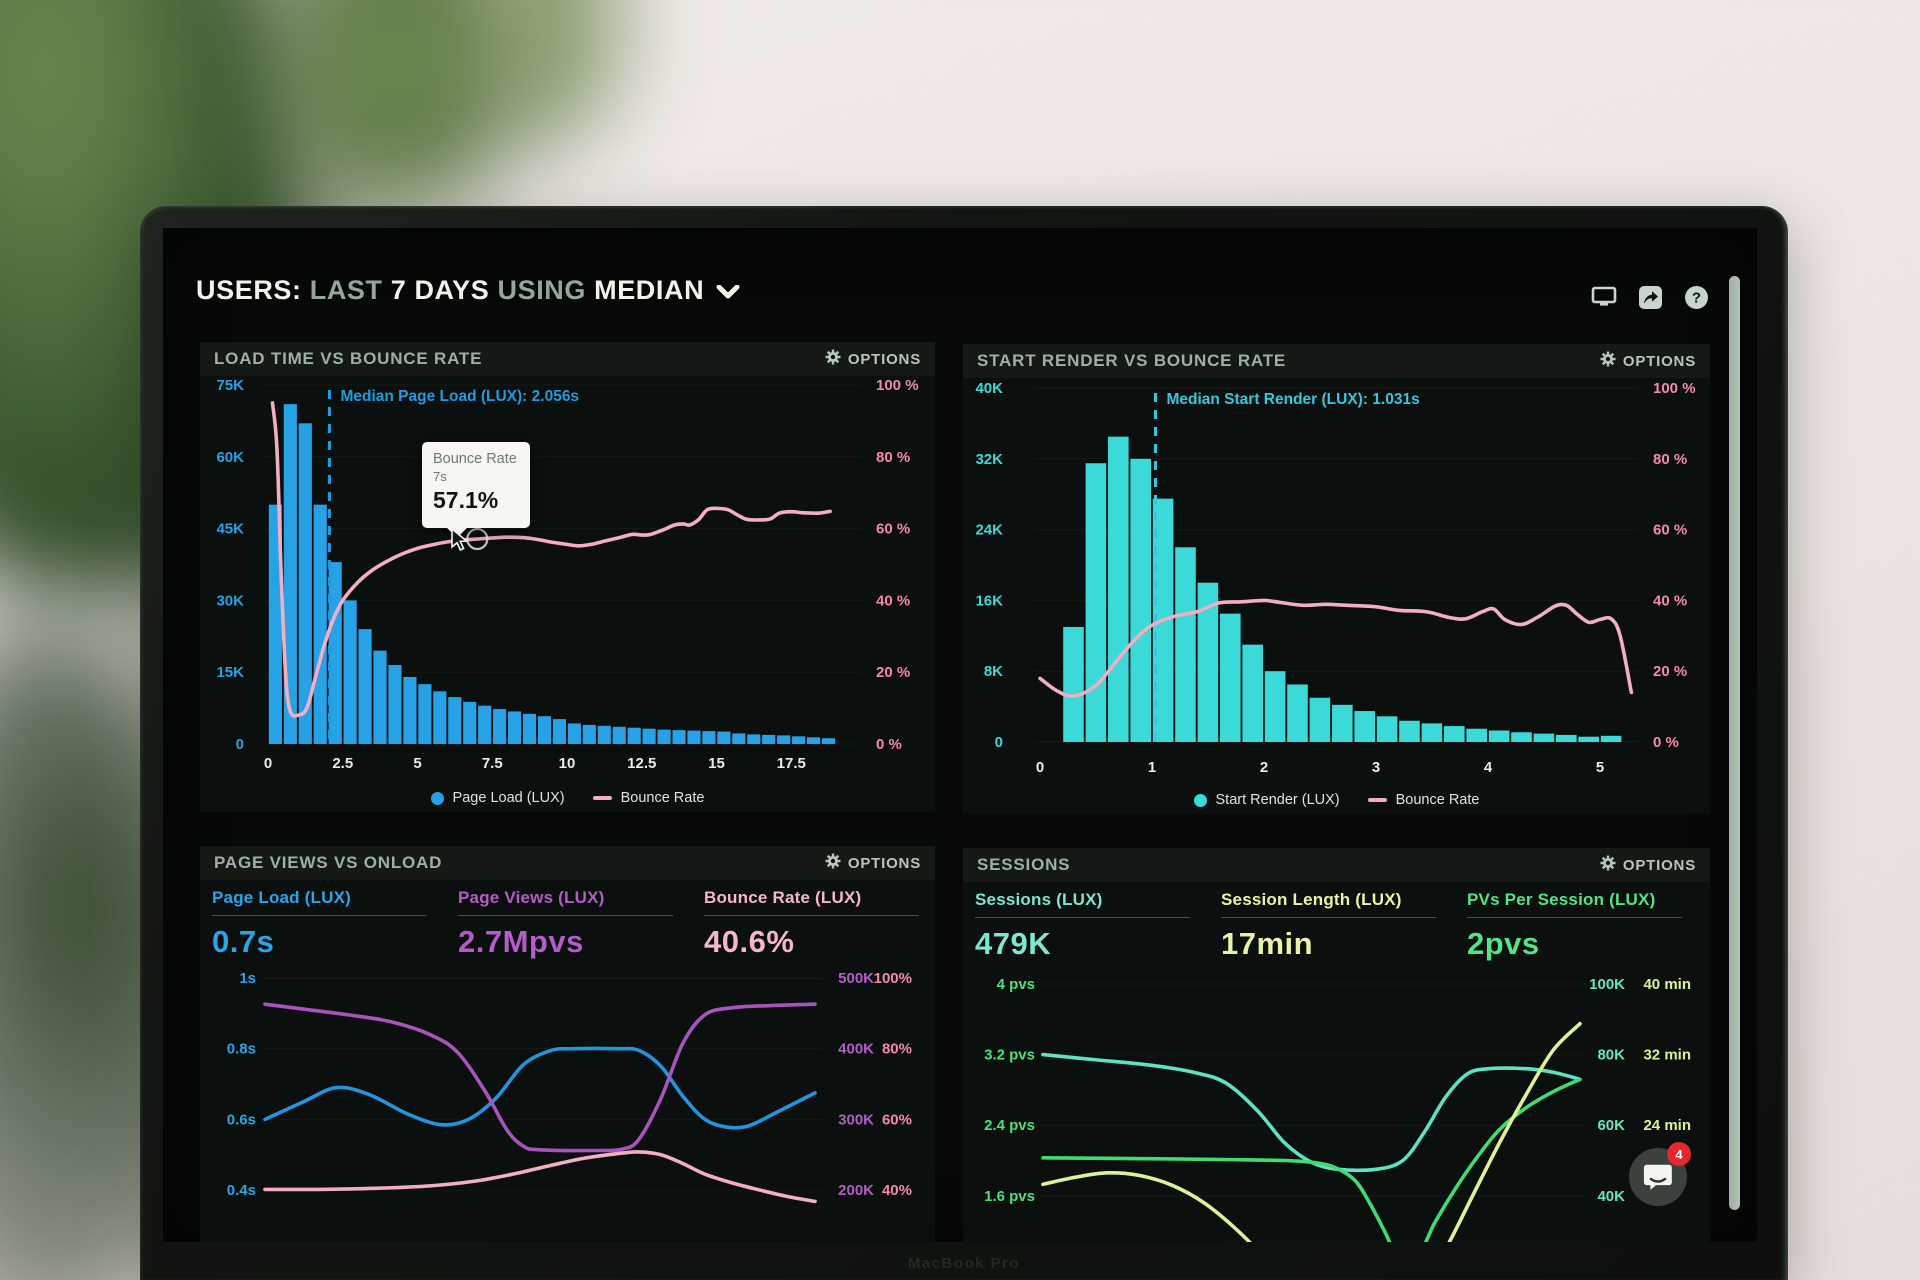 The height and width of the screenshot is (1280, 1920). What do you see at coordinates (1503, 943) in the screenshot?
I see `metric-value: 2pvs` at bounding box center [1503, 943].